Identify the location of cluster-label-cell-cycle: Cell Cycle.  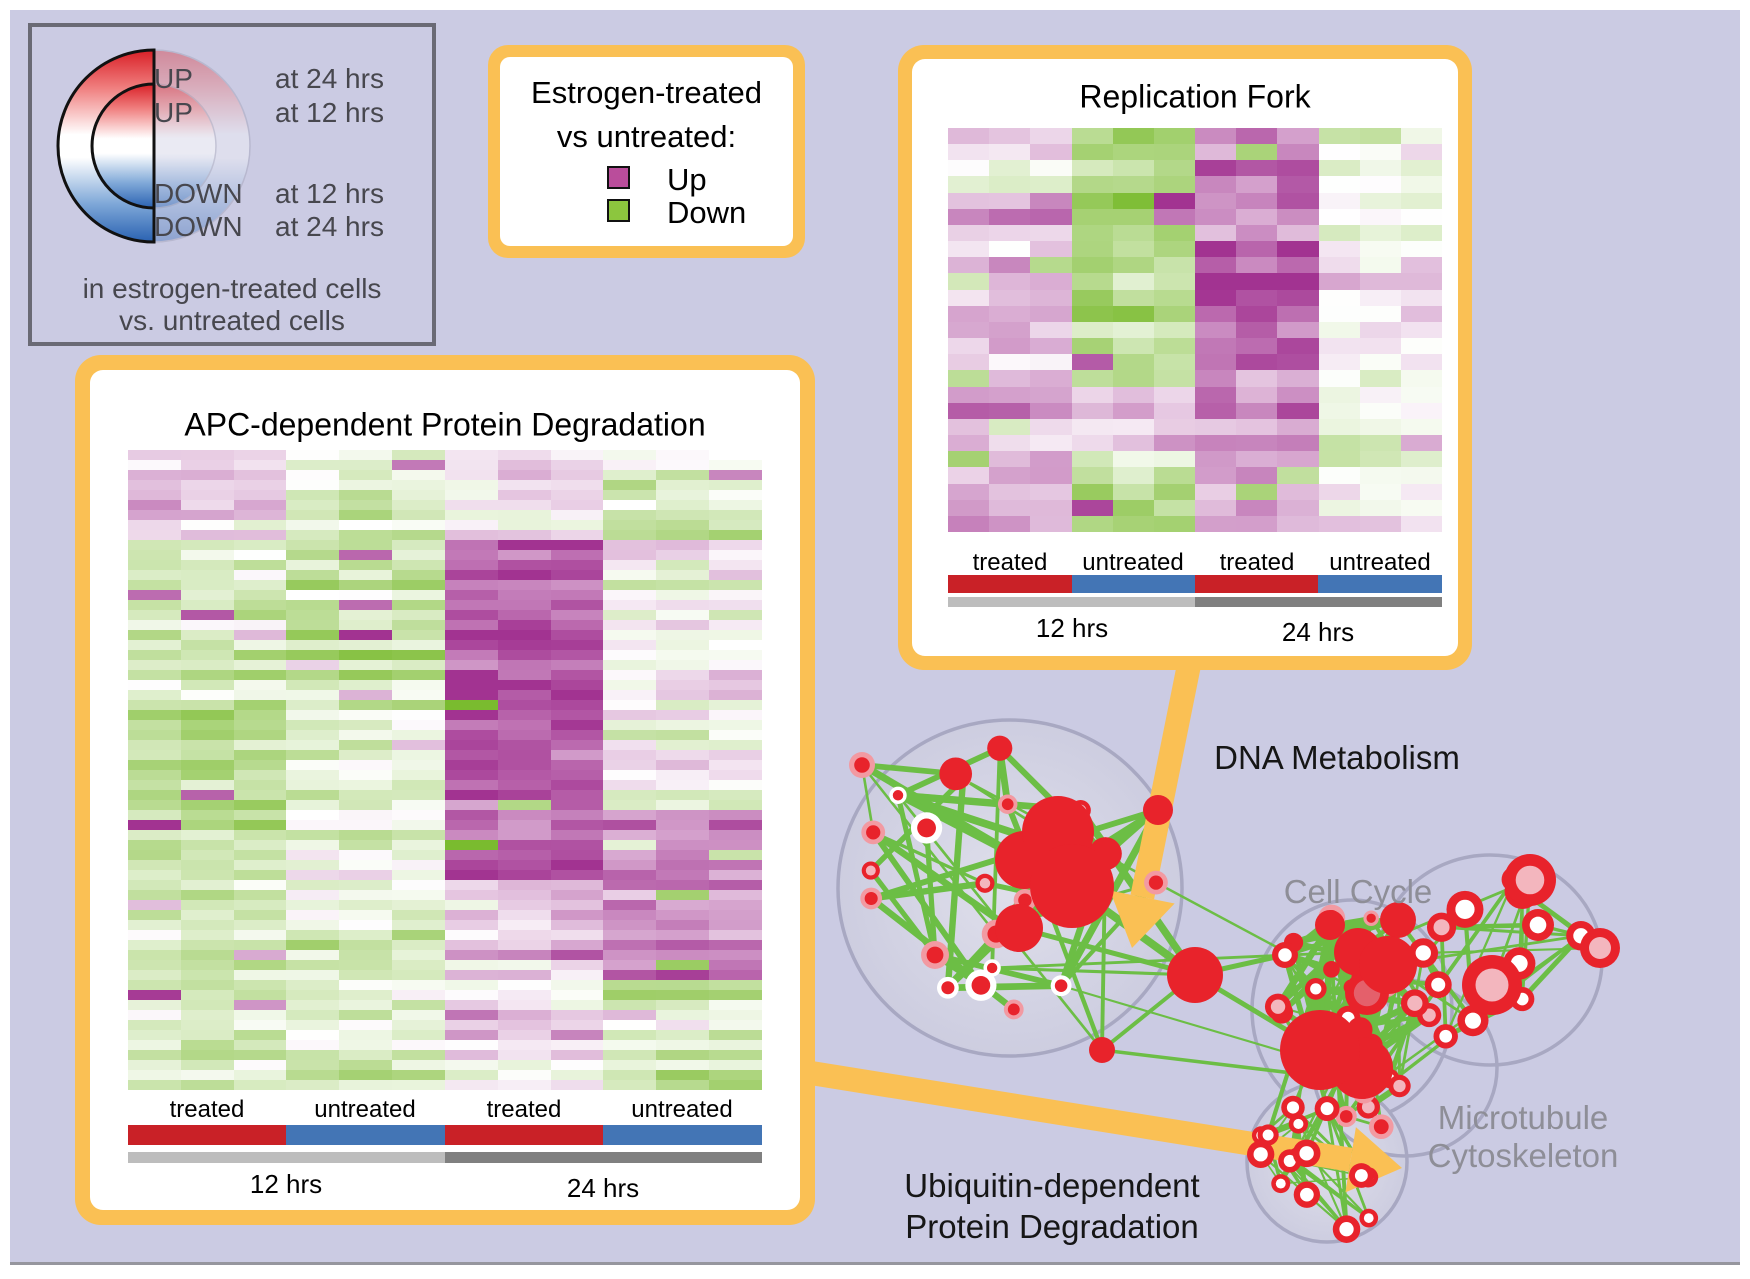
(1358, 891).